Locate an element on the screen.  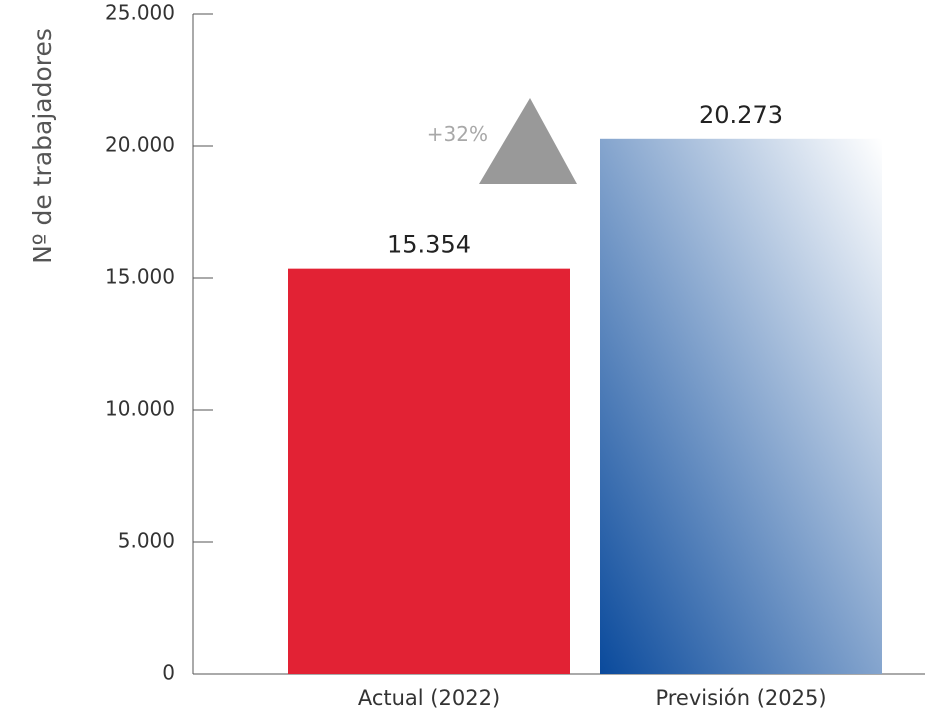
y-tick-label: 25.000 is located at coordinates (140, 13).